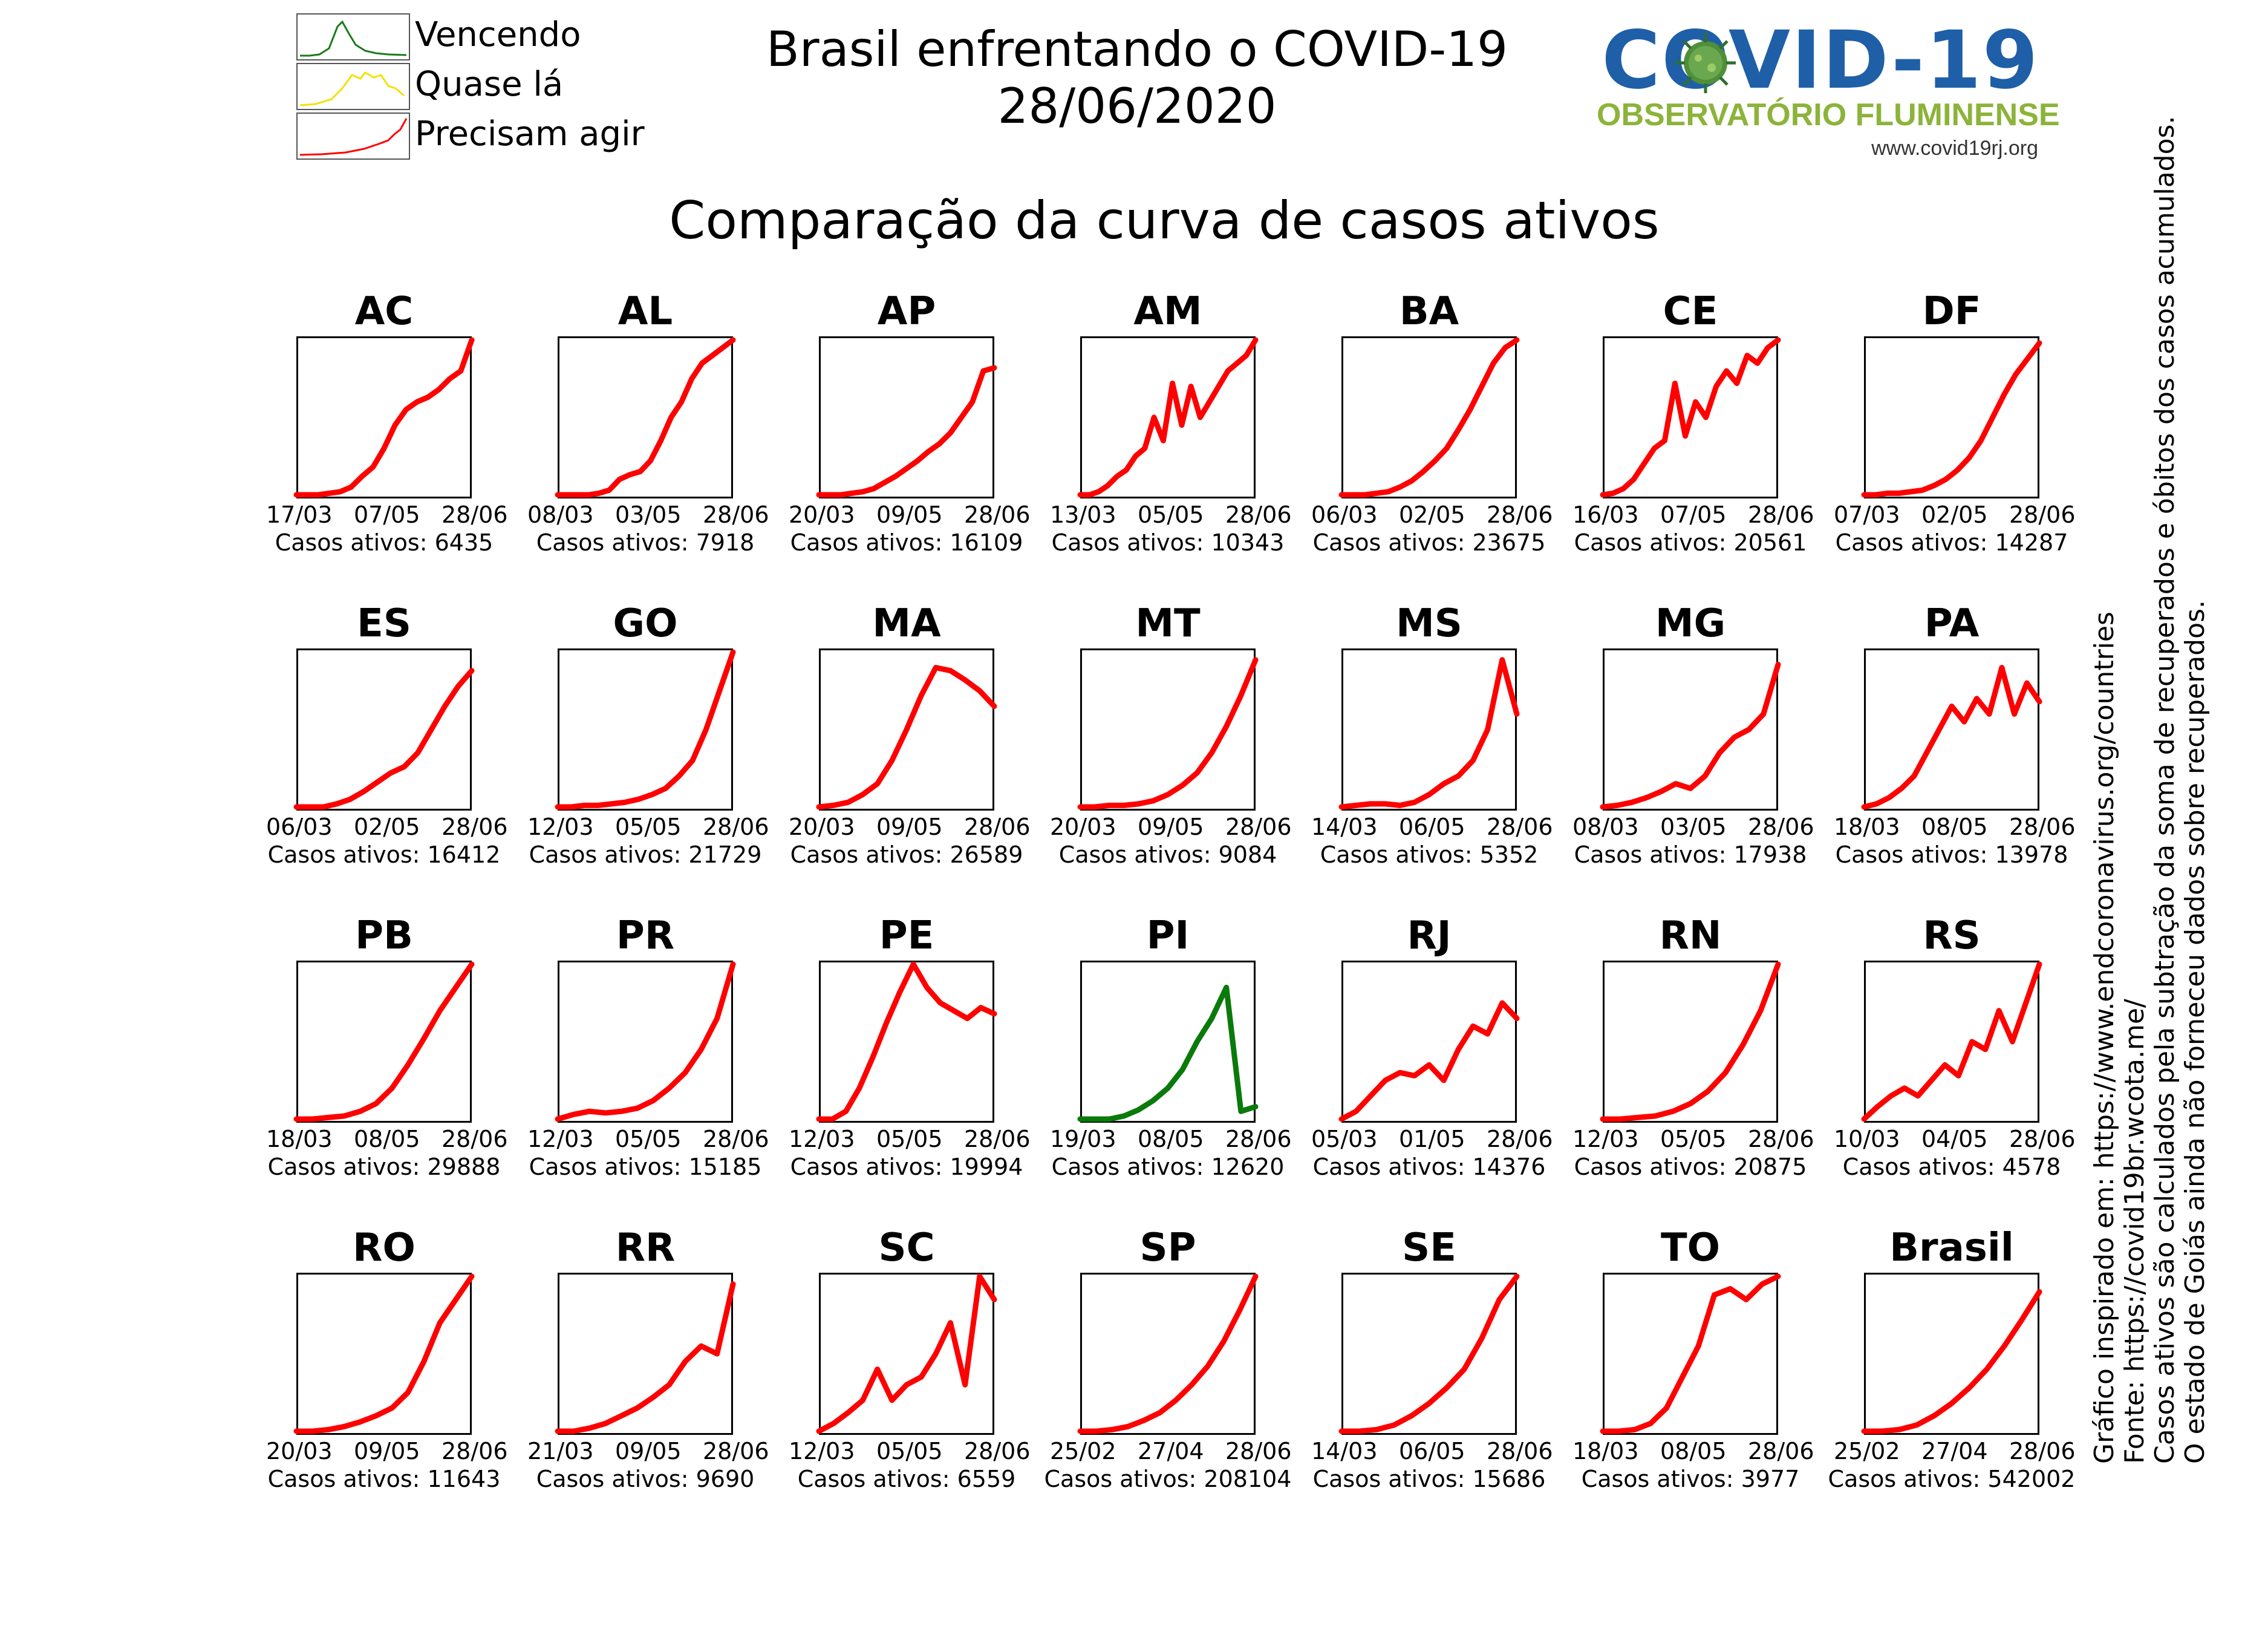  I want to click on legend-swatch-red, so click(353, 136).